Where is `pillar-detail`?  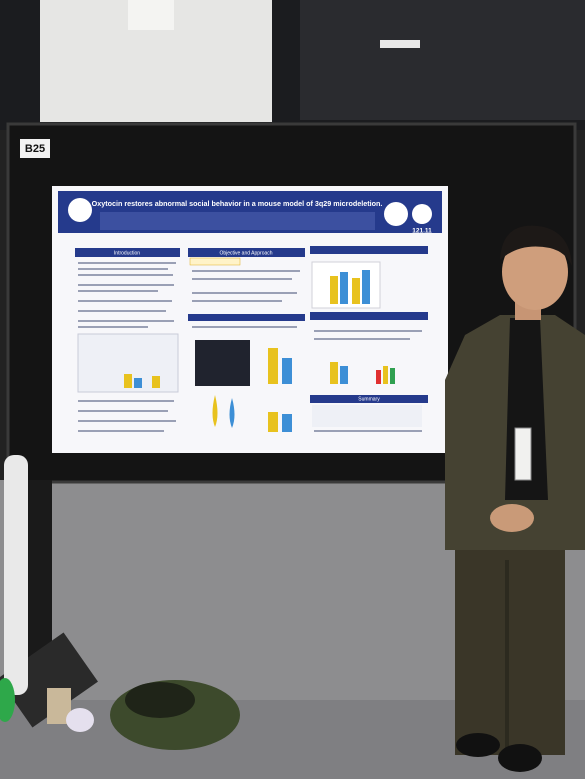 pillar-detail is located at coordinates (151, 15).